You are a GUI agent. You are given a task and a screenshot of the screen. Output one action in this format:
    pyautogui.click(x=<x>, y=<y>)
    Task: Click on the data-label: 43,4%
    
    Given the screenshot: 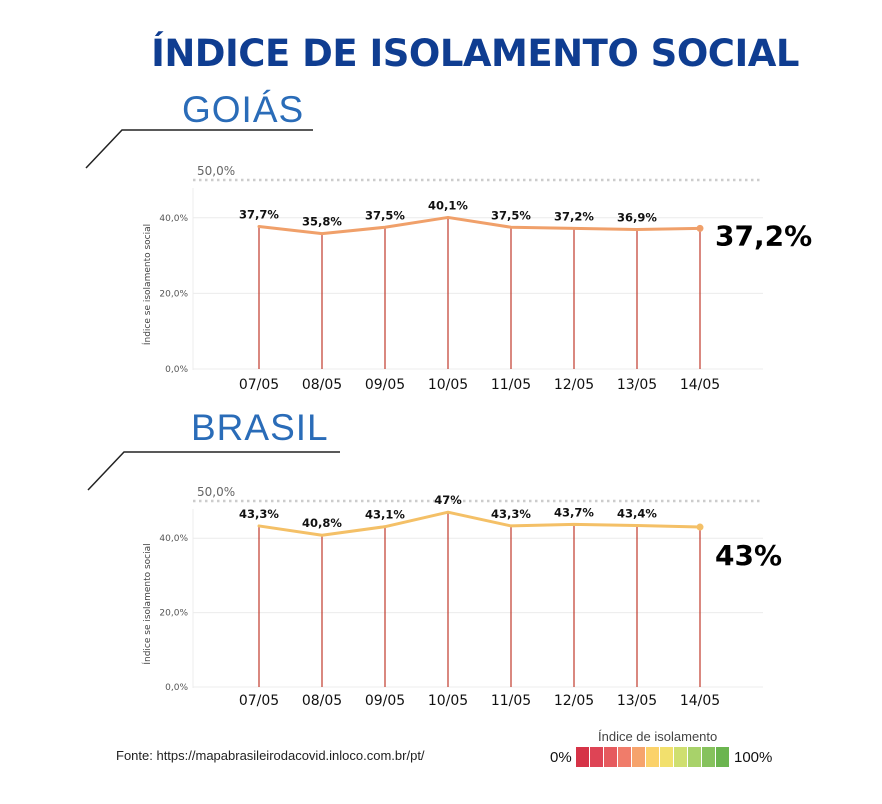 What is the action you would take?
    pyautogui.click(x=637, y=514)
    